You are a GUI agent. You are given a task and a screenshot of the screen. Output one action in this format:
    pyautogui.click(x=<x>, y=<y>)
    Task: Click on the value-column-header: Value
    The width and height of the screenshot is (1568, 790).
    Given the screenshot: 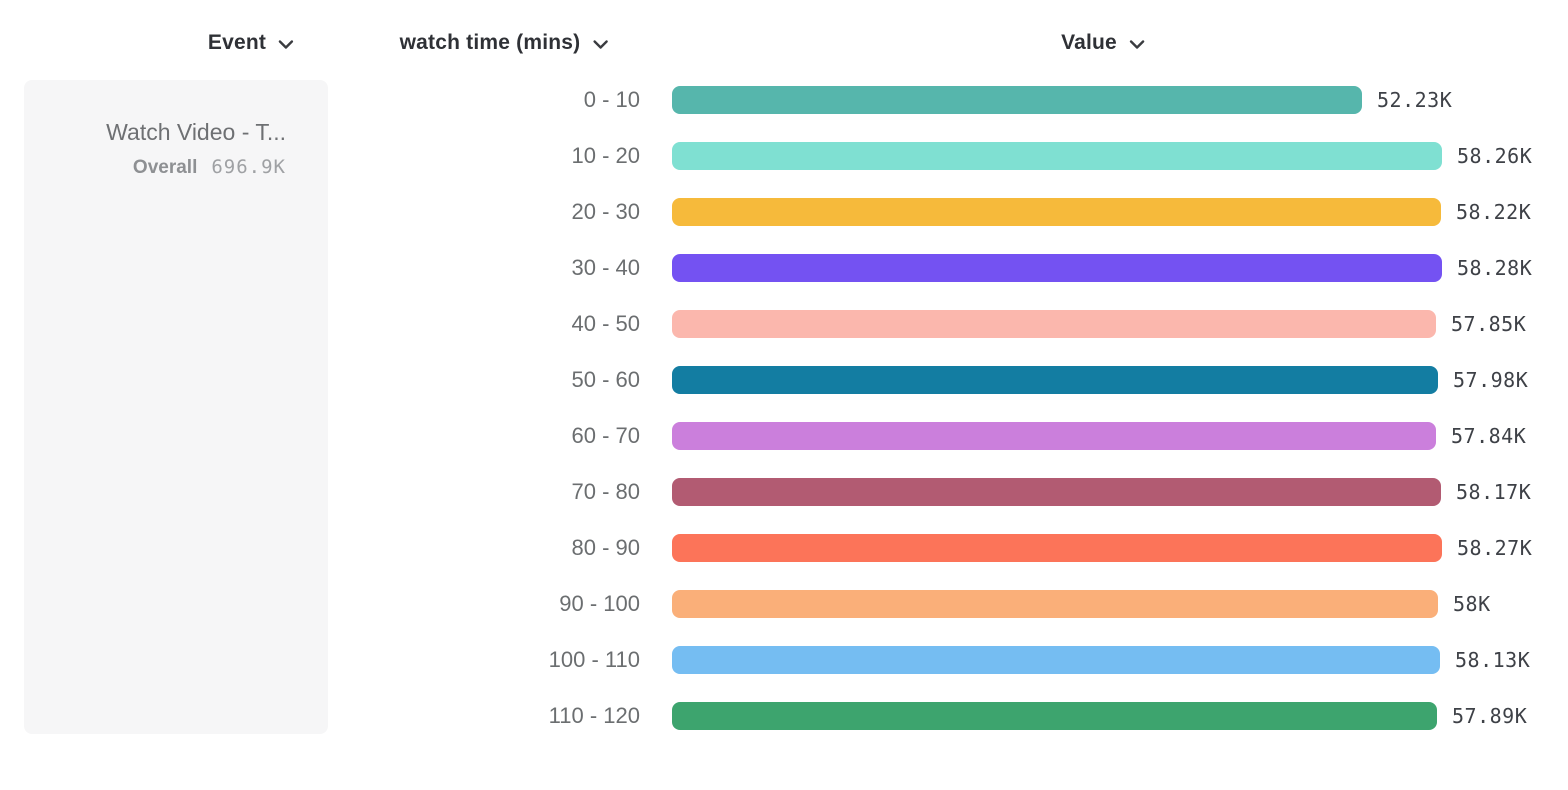 What is the action you would take?
    pyautogui.click(x=1103, y=43)
    